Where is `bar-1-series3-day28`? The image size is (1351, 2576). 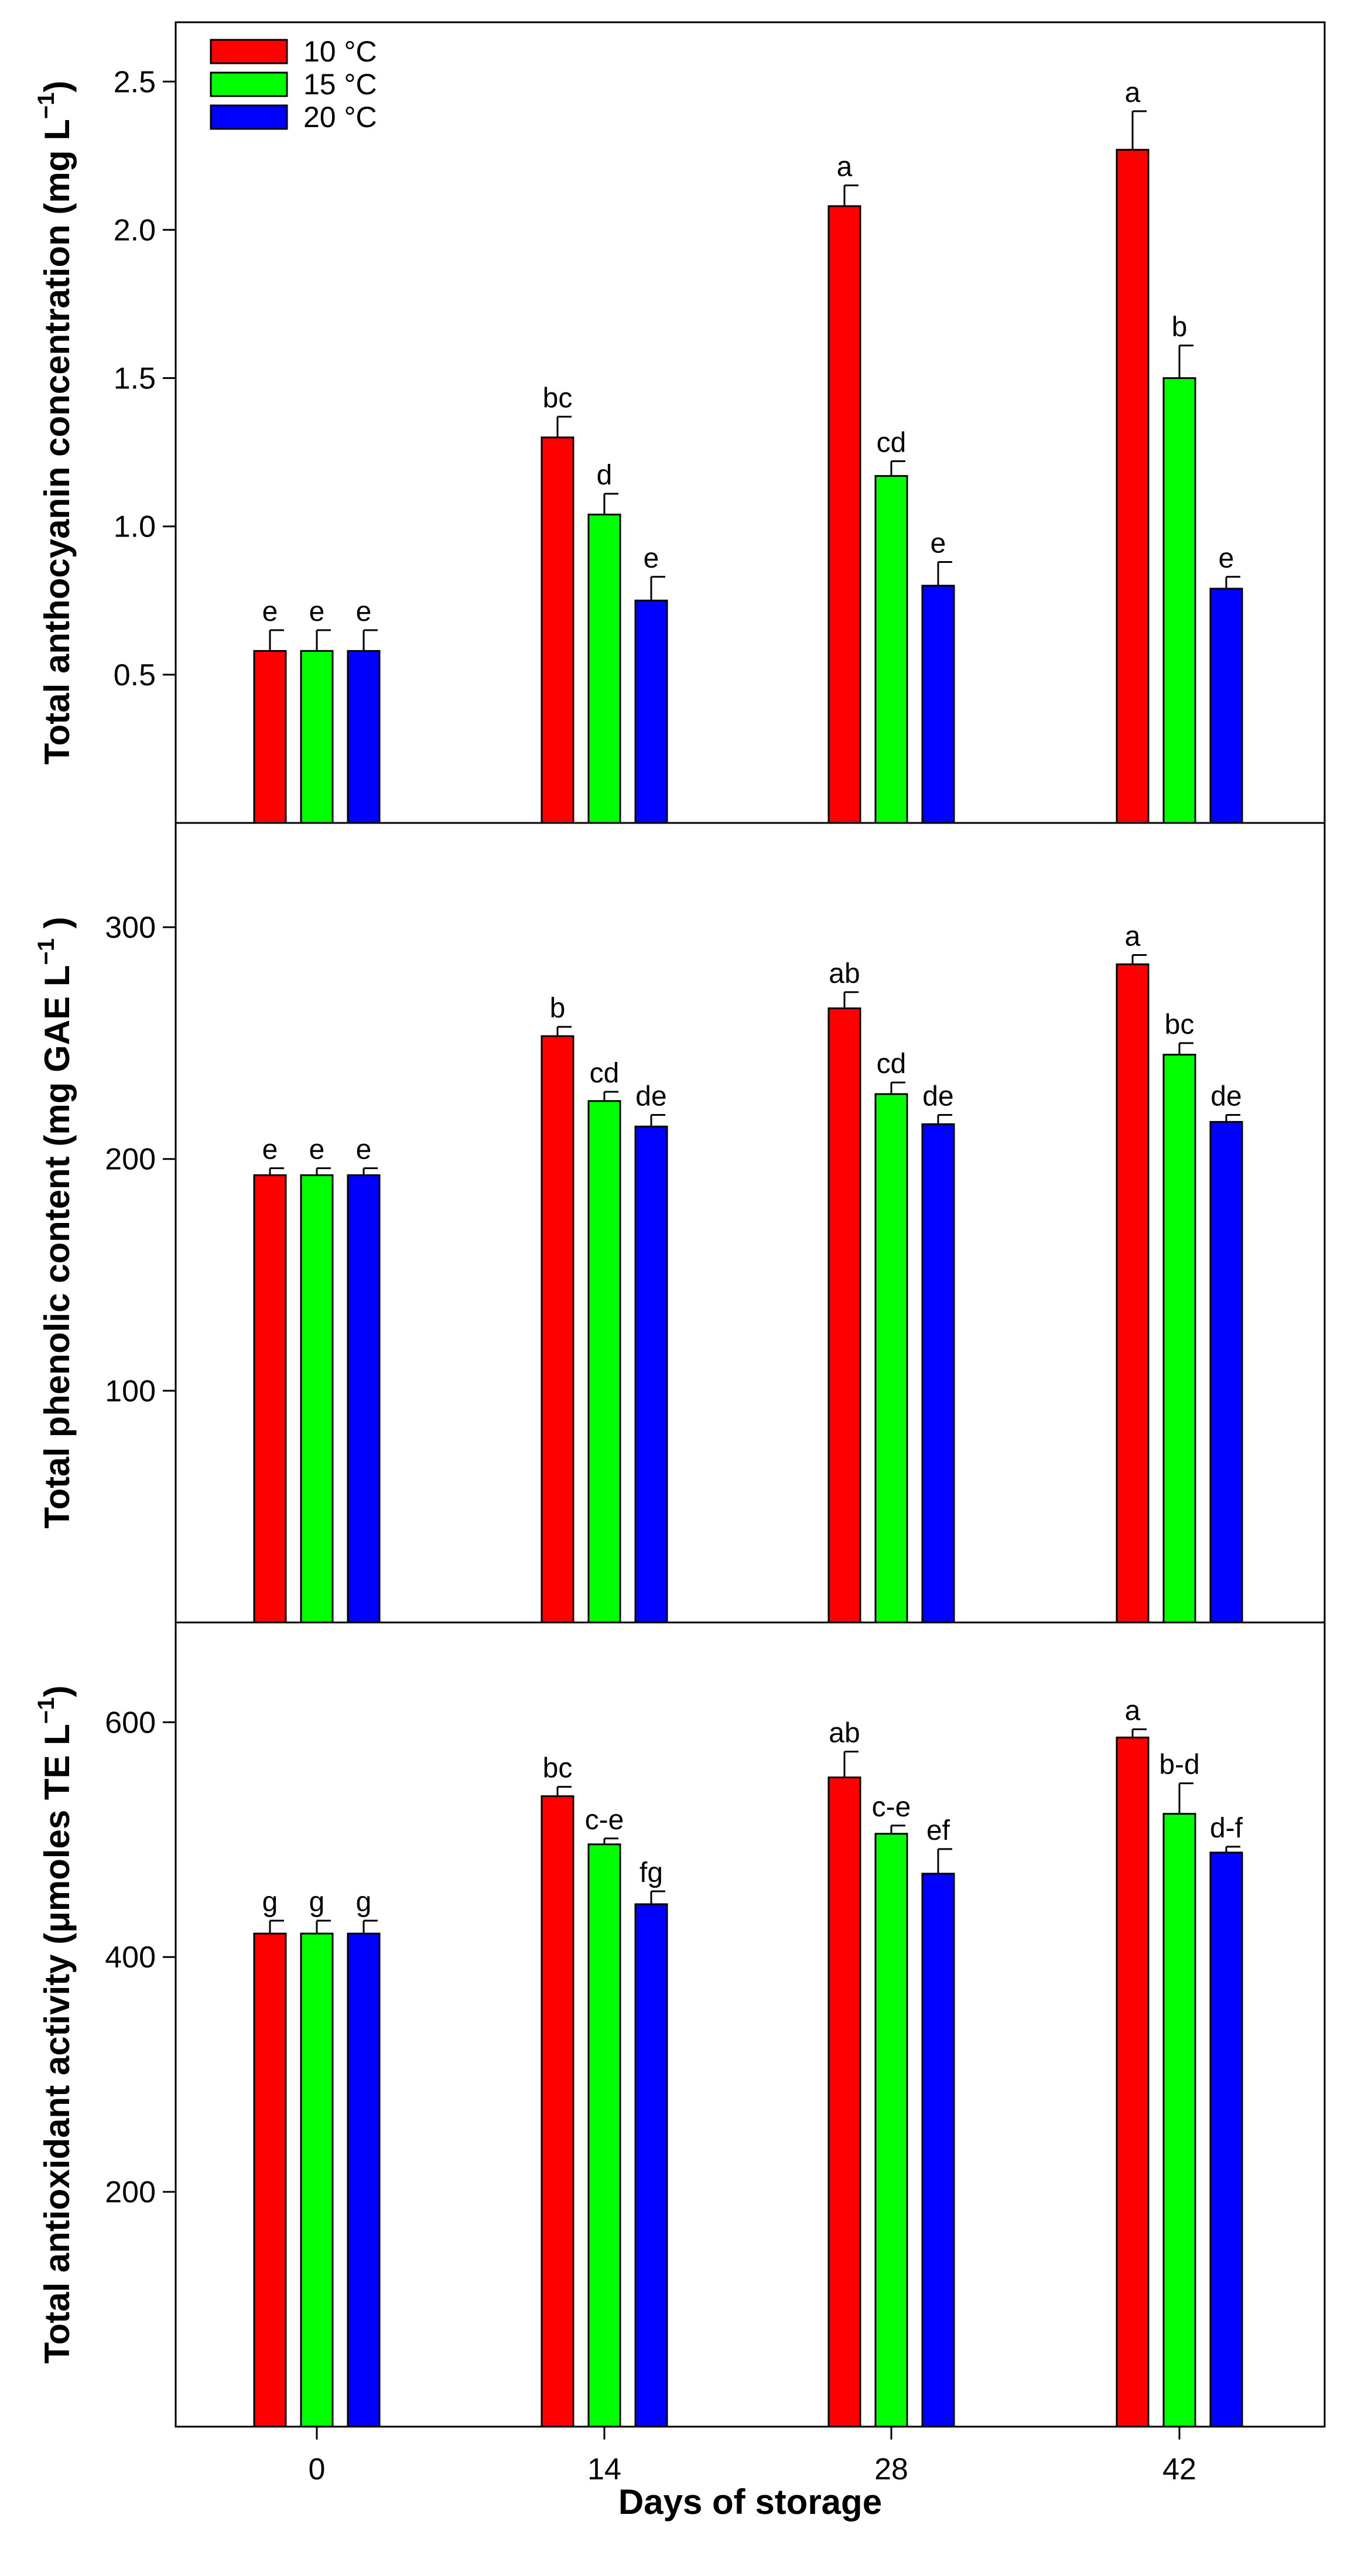 bar-1-series3-day28 is located at coordinates (938, 704).